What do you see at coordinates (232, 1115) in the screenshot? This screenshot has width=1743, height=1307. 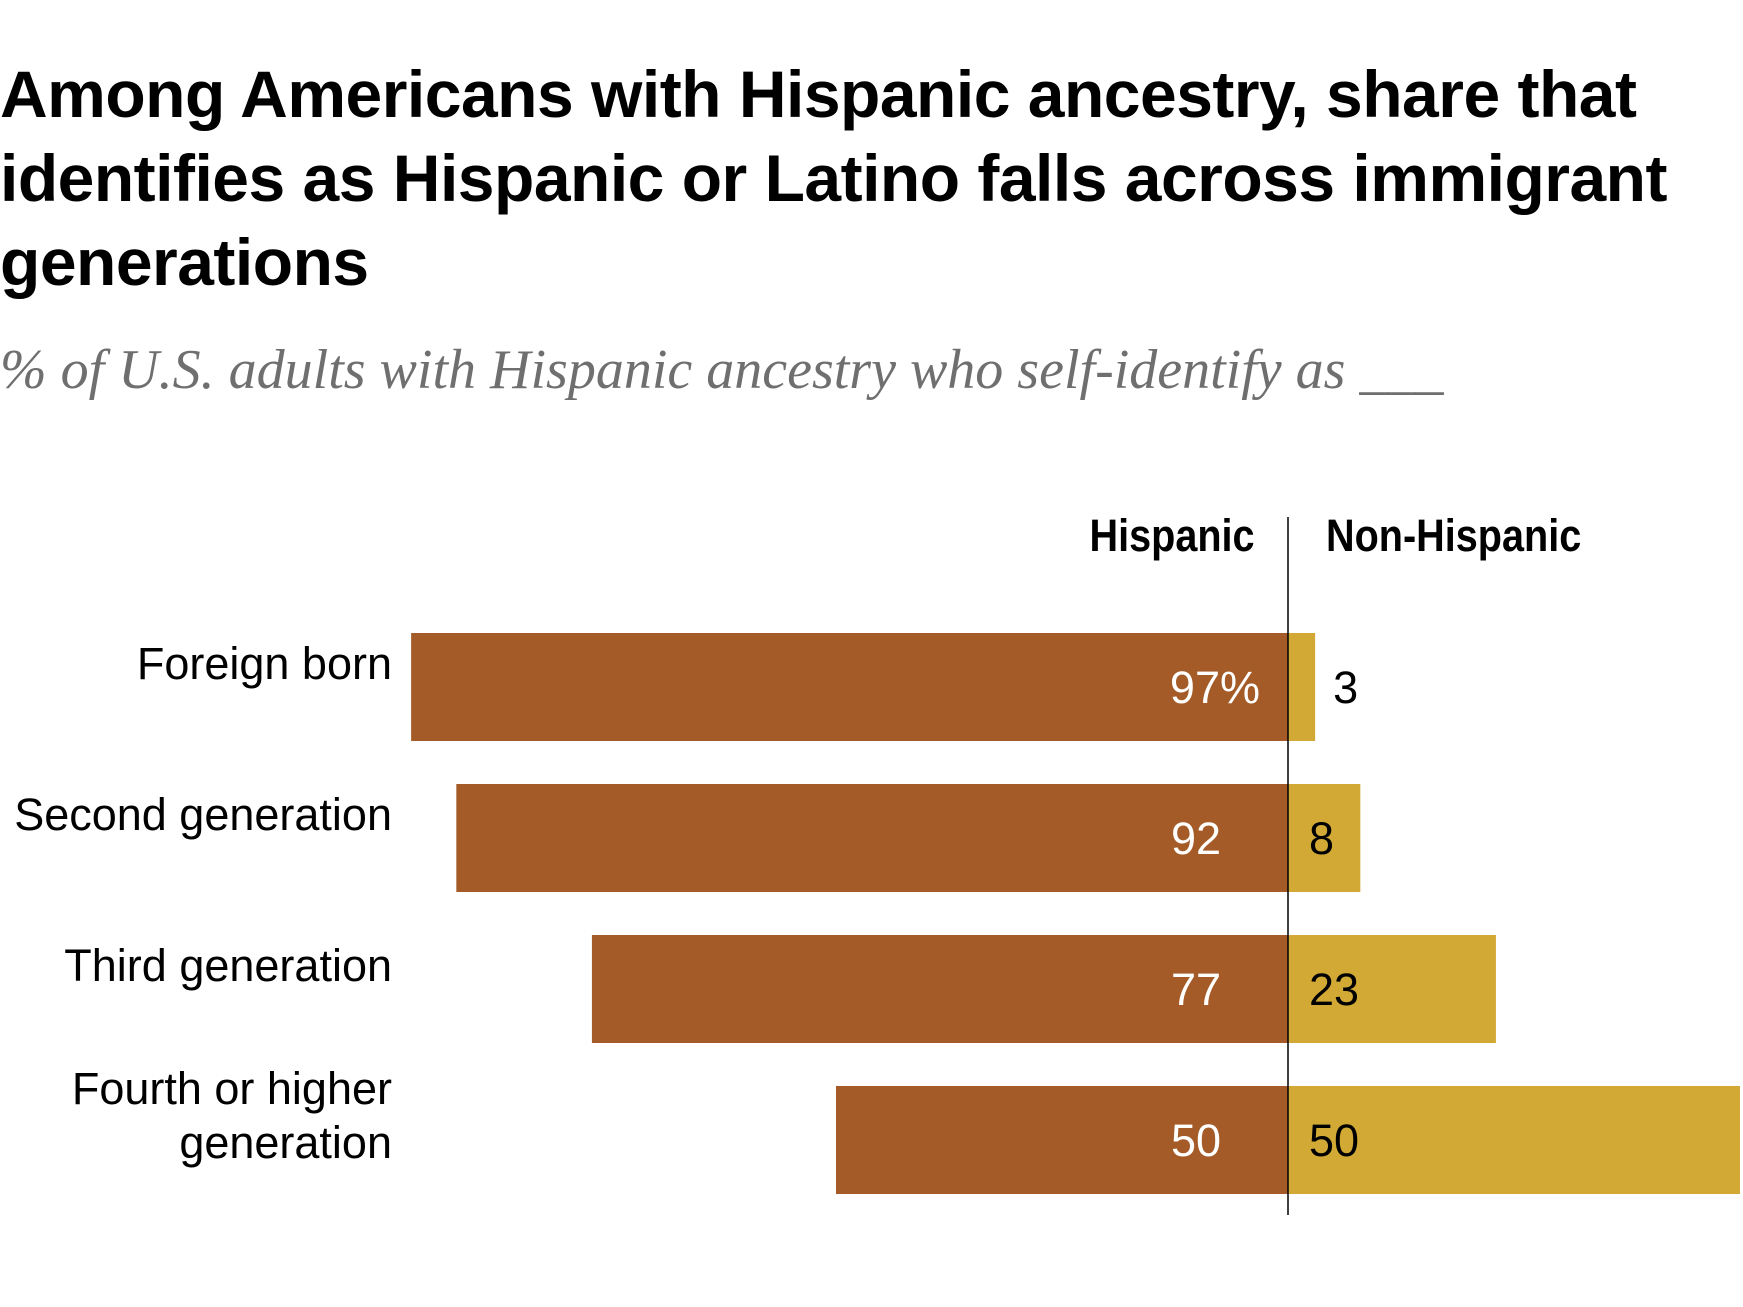 I see `category-label: Fourth or higher generation` at bounding box center [232, 1115].